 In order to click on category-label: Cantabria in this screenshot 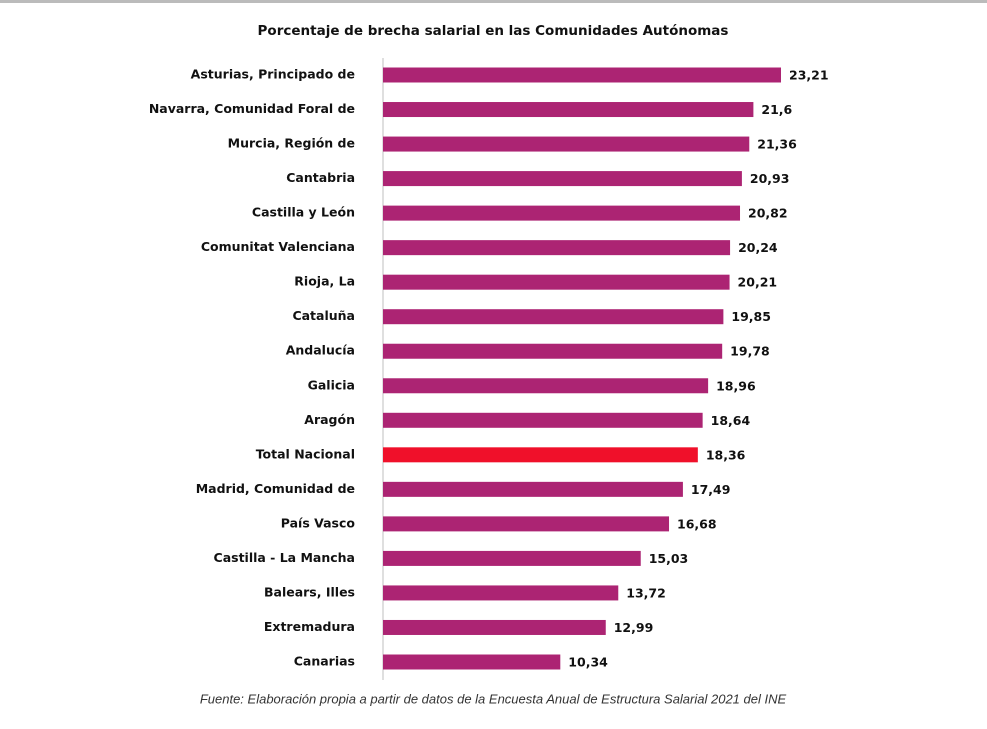, I will do `click(320, 177)`.